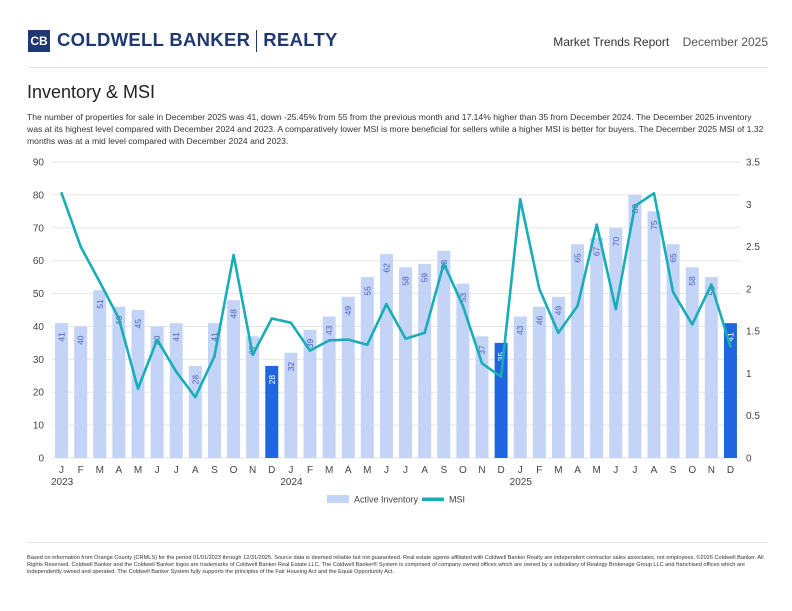  I want to click on legend-swatch-msi, so click(433, 499).